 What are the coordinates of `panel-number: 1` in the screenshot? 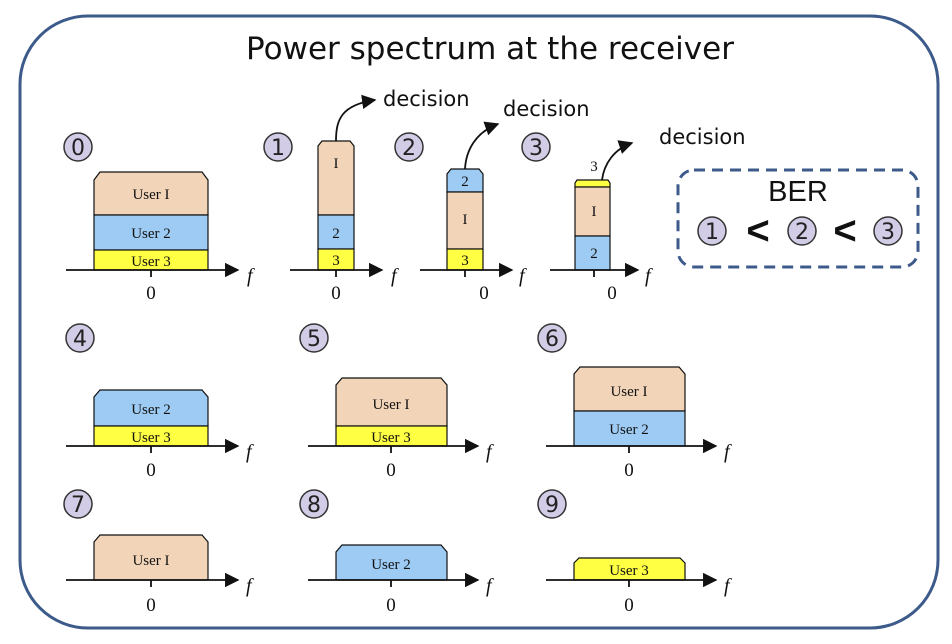 It's located at (278, 148).